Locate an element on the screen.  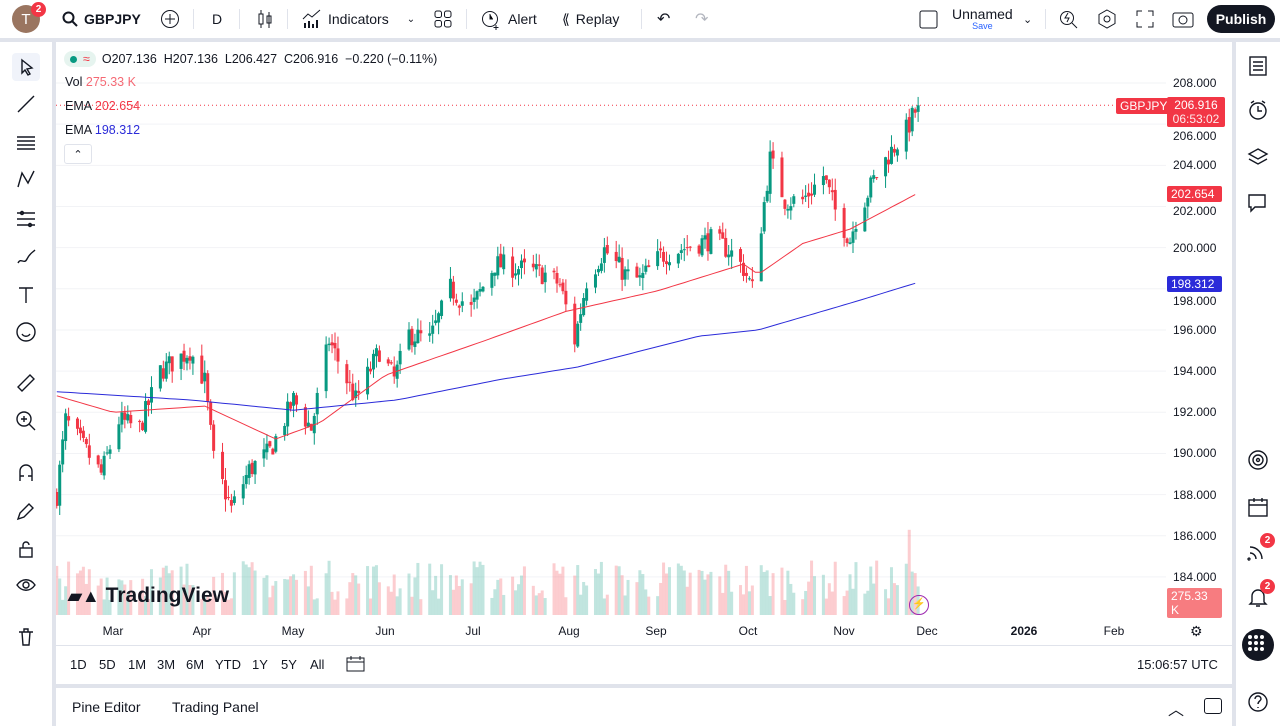
alert-button: Alert is located at coordinates (508, 19).